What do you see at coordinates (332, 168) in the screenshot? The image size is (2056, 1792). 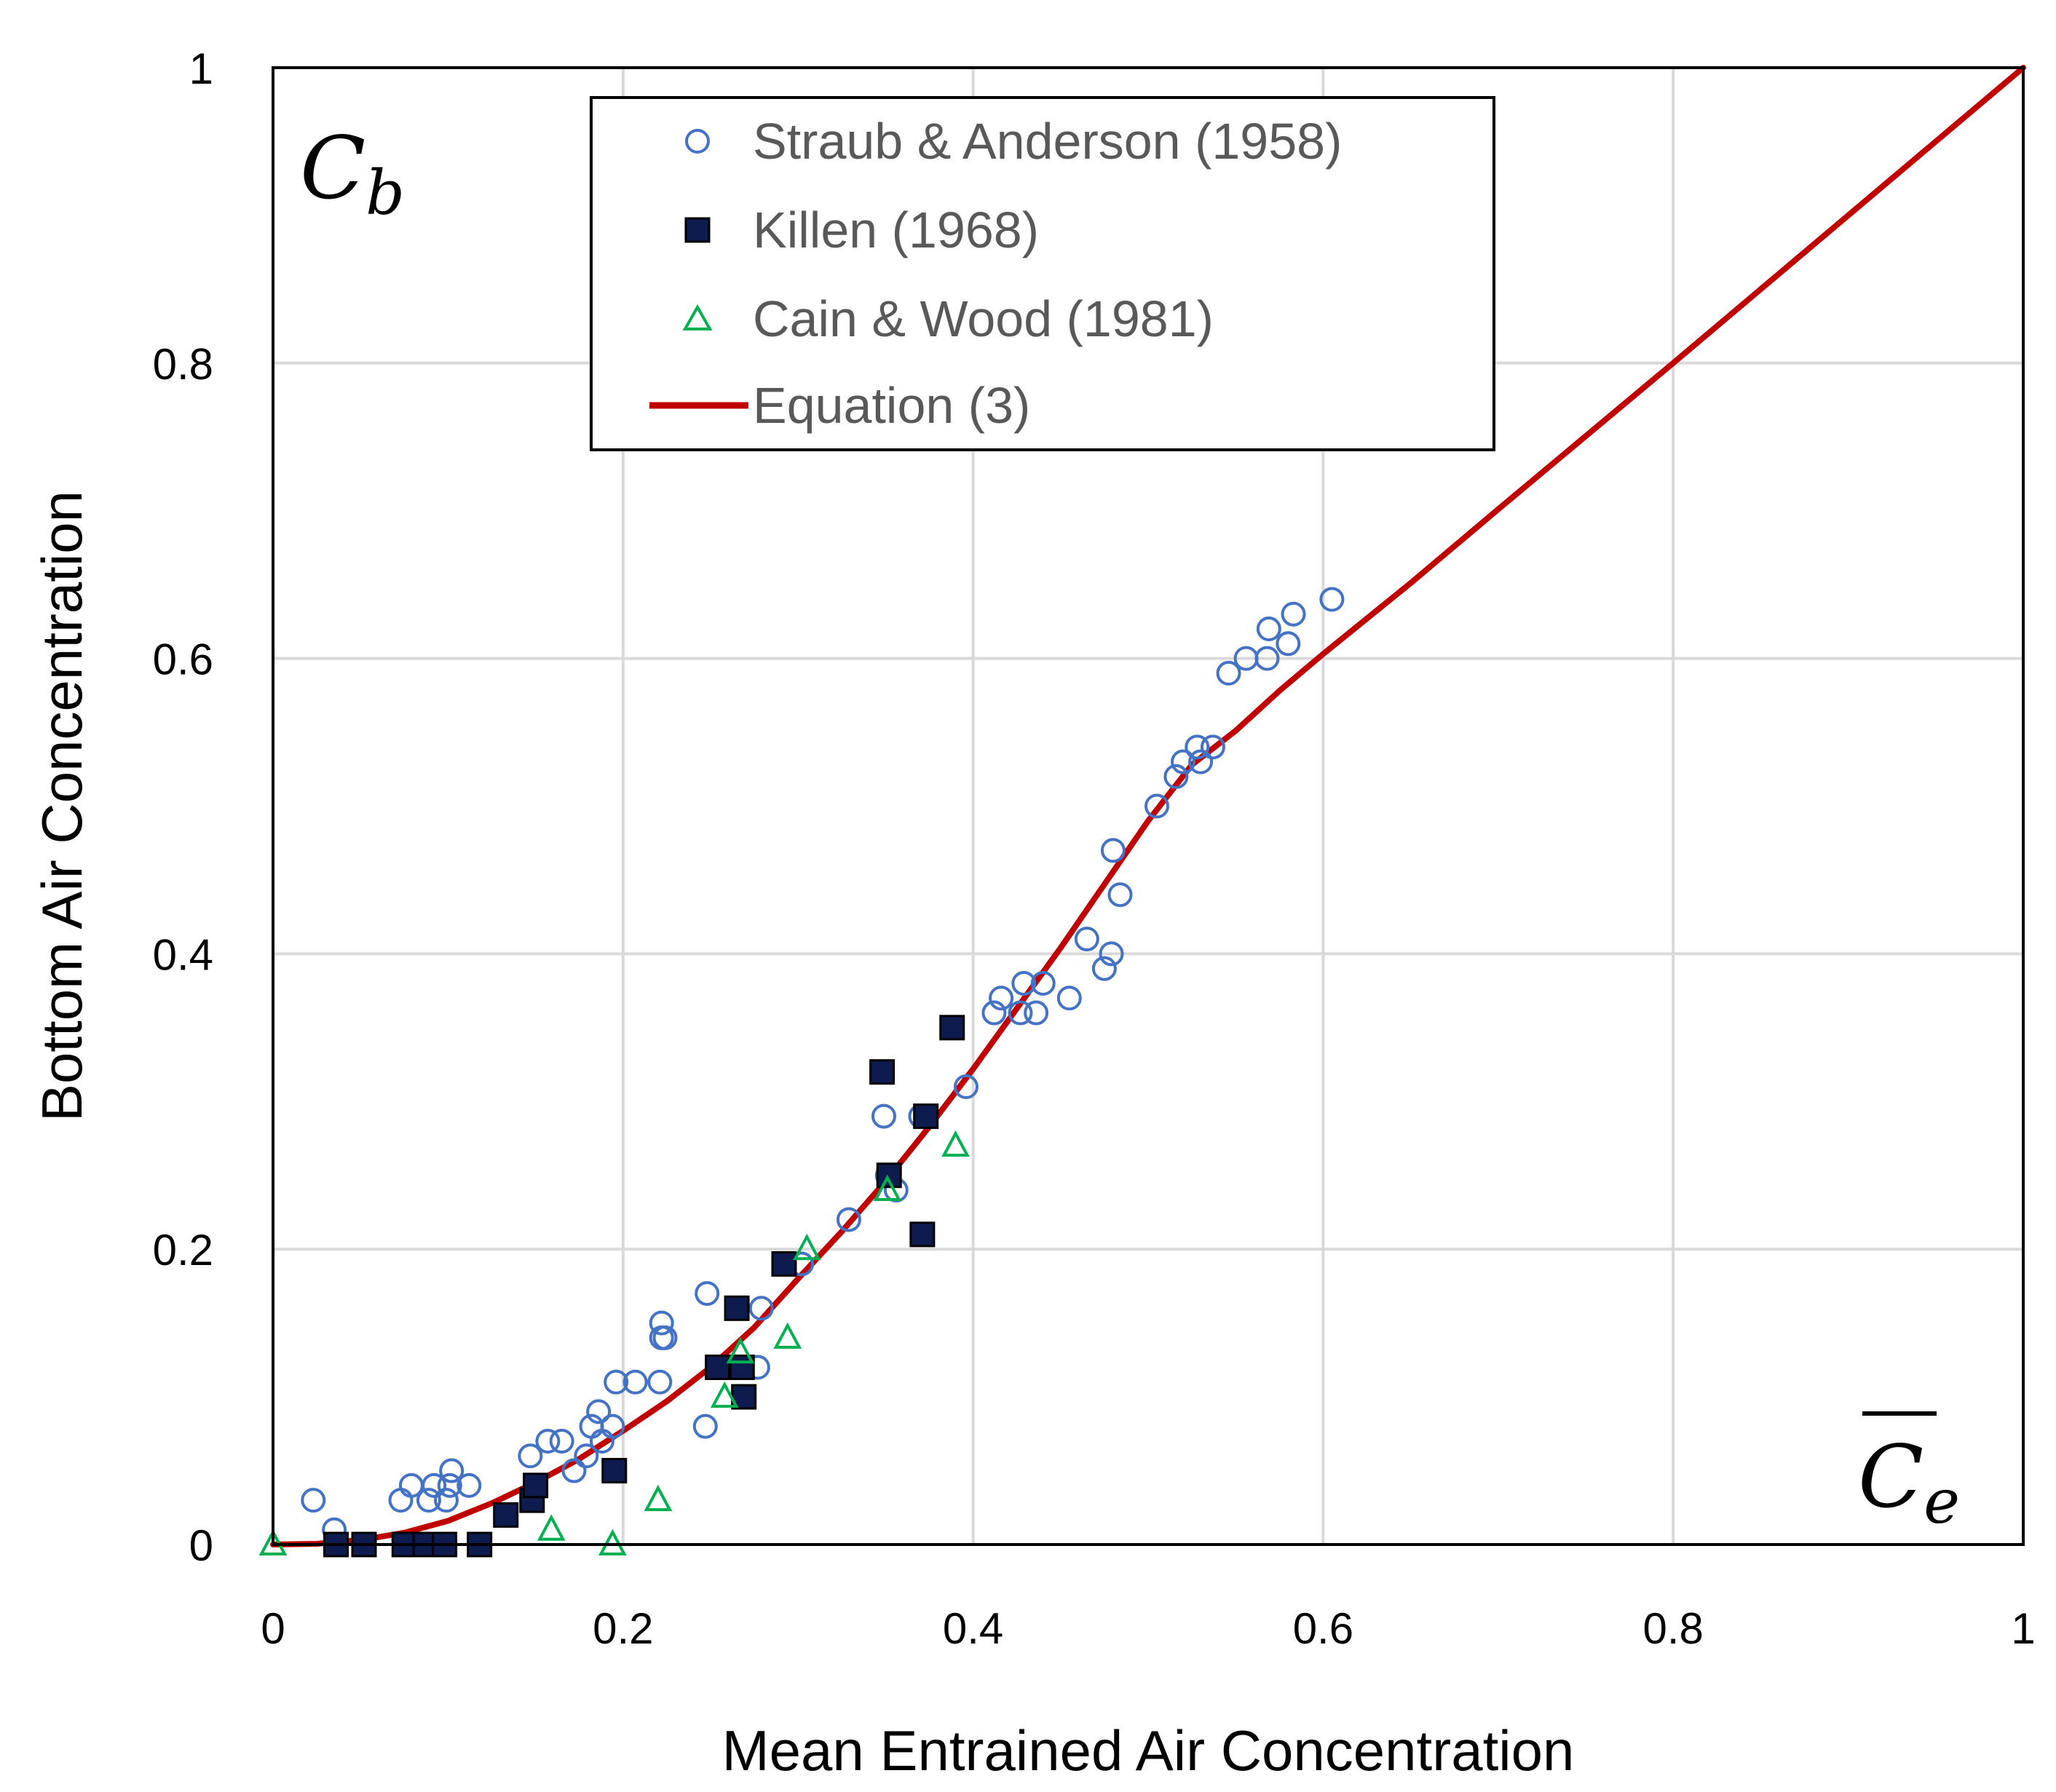 I see `y-variable-base: C` at bounding box center [332, 168].